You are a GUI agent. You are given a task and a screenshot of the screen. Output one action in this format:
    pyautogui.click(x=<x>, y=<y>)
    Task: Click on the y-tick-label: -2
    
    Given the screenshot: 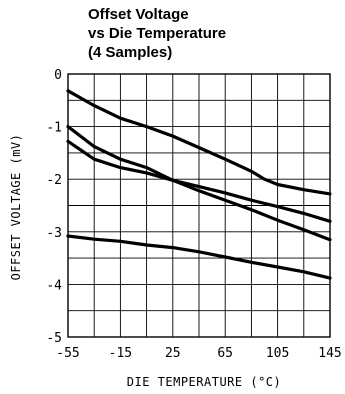 What is the action you would take?
    pyautogui.click(x=54, y=180)
    